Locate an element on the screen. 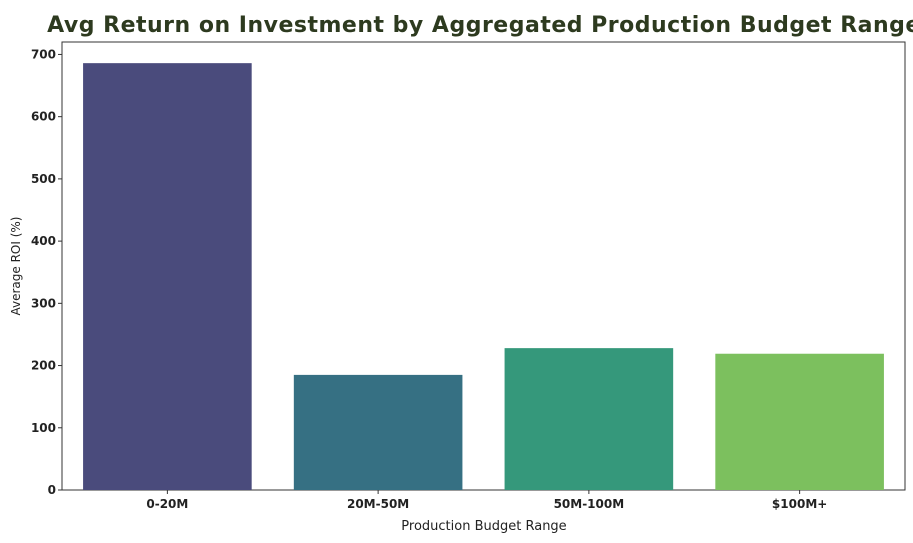 Image resolution: width=913 pixels, height=543 pixels. y-tick-label-3: 300 is located at coordinates (43, 303).